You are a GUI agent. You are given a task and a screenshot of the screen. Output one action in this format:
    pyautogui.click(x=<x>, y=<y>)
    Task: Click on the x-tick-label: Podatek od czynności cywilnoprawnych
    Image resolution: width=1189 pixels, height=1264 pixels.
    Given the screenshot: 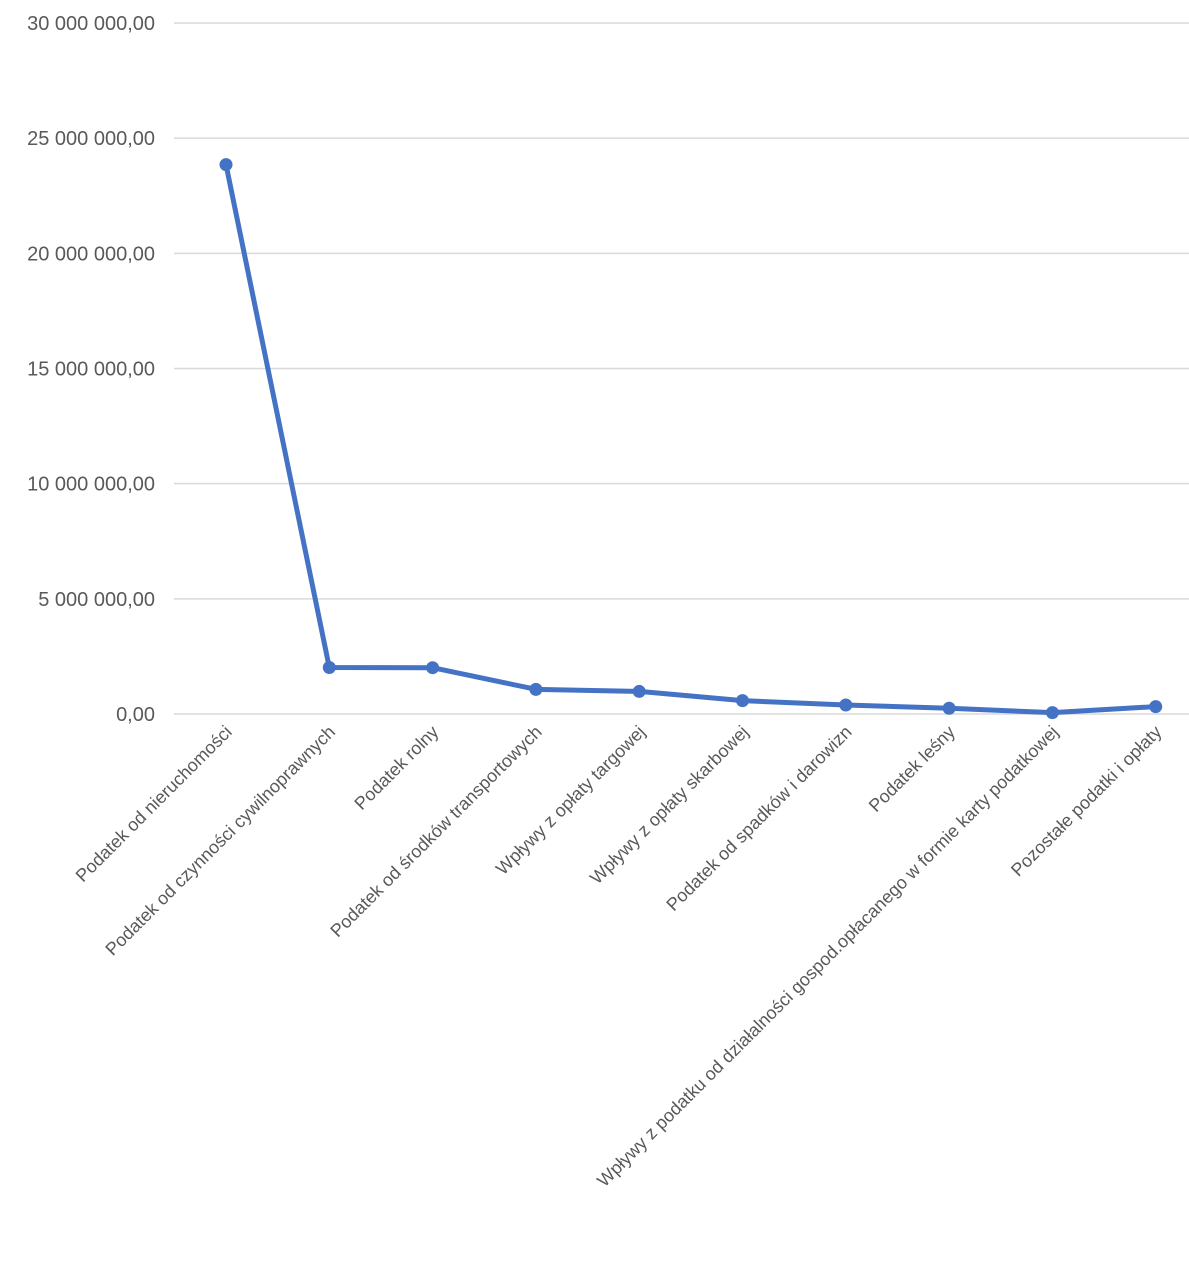 What is the action you would take?
    pyautogui.click(x=220, y=841)
    